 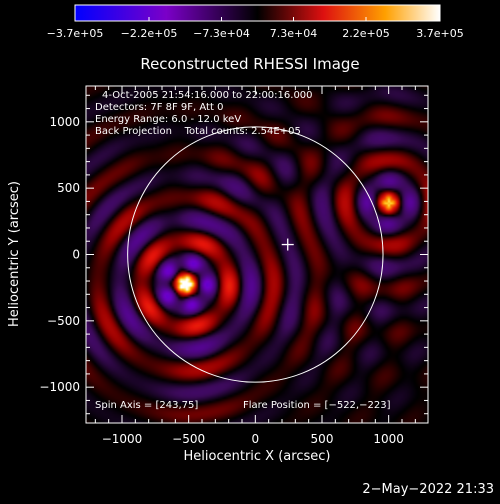 What do you see at coordinates (293, 33) in the screenshot?
I see `colorbar-tick-label: 7.3e+04` at bounding box center [293, 33].